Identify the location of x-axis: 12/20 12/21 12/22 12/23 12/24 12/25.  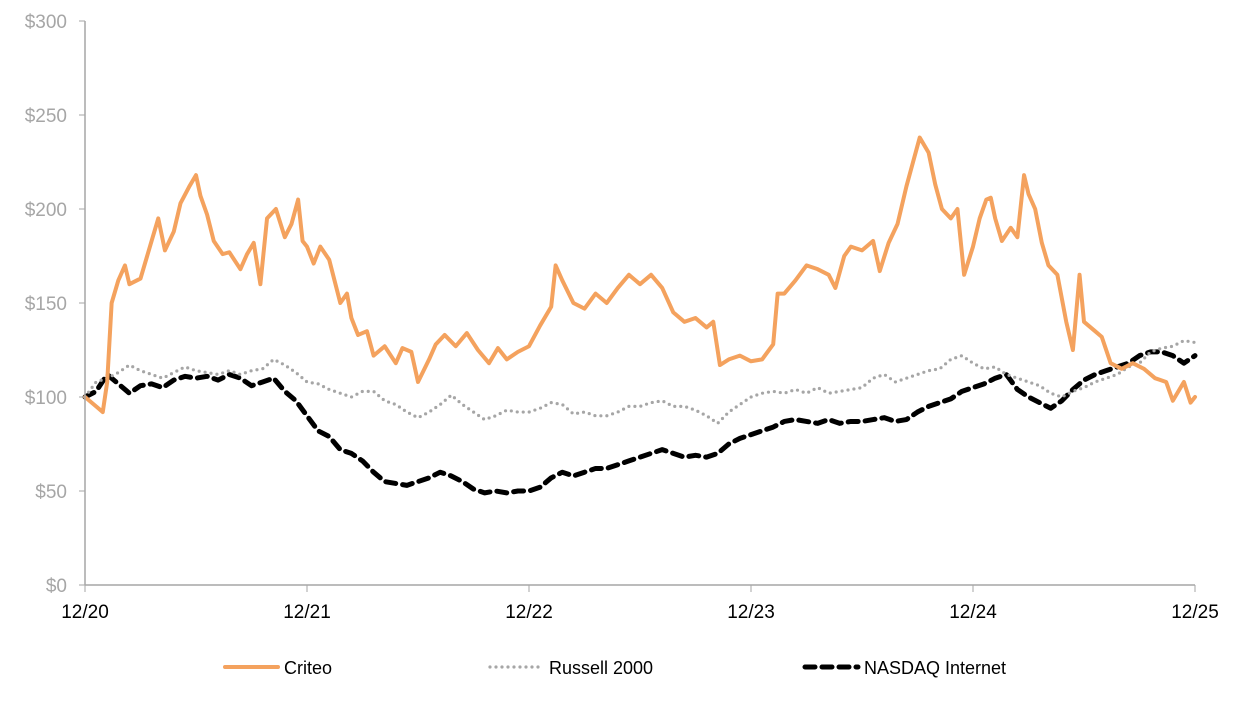
(640, 603).